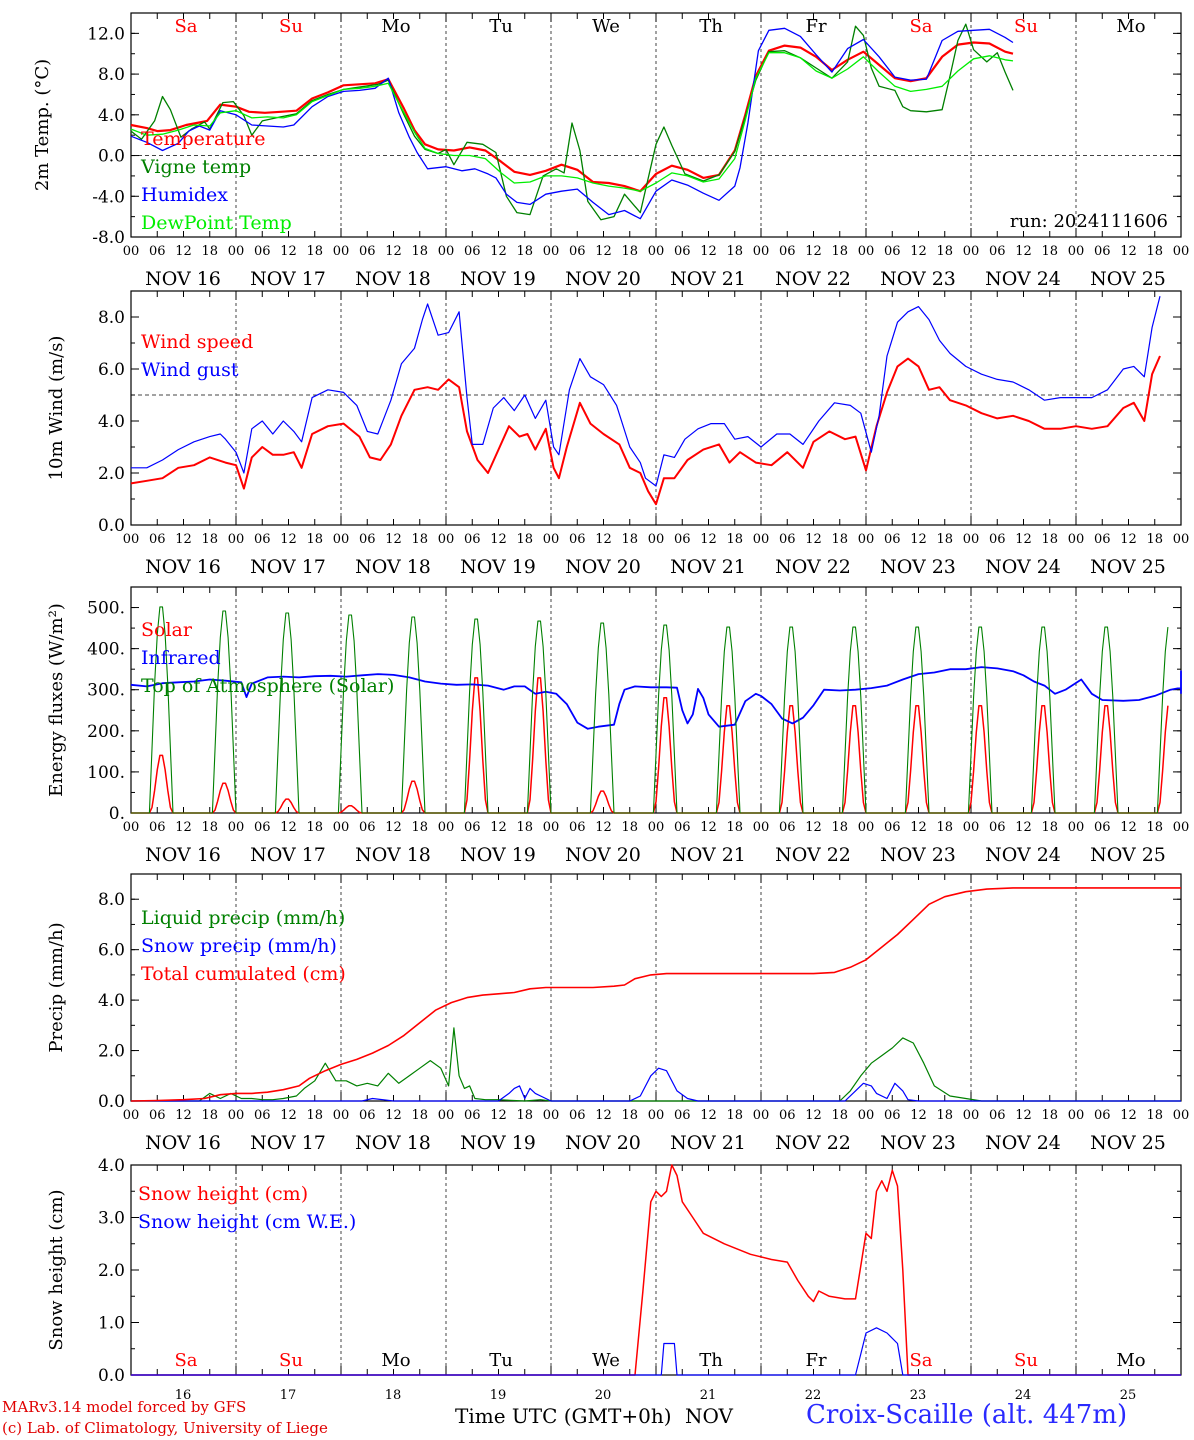 The width and height of the screenshot is (1194, 1440). Describe the element at coordinates (603, 1395) in the screenshot. I see `day-number-label: 20` at that location.